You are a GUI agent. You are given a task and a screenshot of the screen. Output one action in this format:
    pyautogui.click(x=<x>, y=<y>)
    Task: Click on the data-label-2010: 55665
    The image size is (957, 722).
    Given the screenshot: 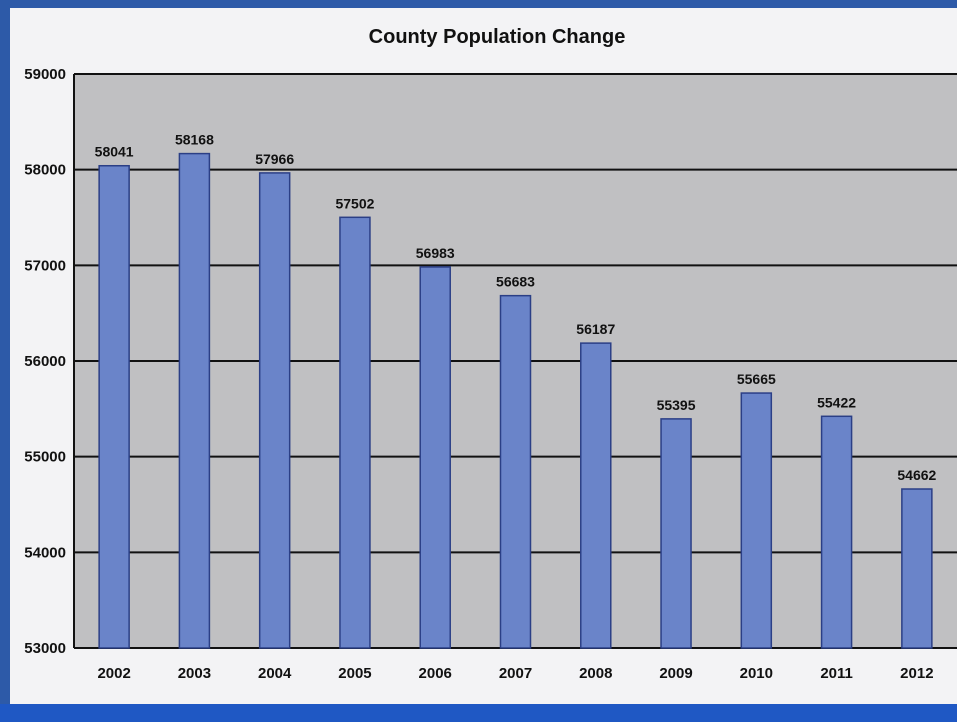 What is the action you would take?
    pyautogui.click(x=756, y=379)
    